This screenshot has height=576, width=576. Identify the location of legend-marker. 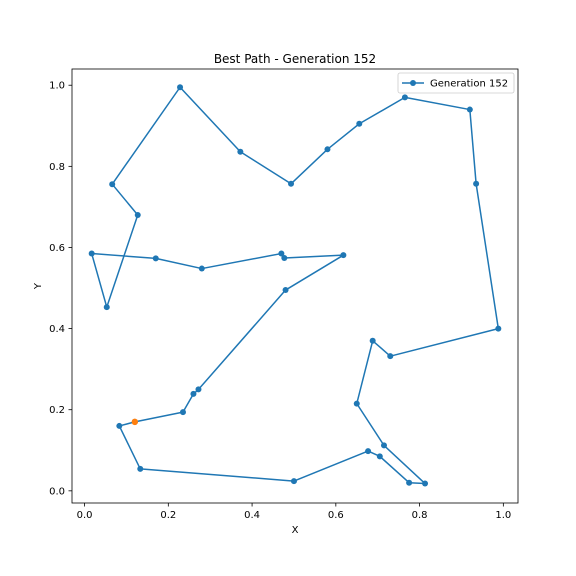
(413, 83).